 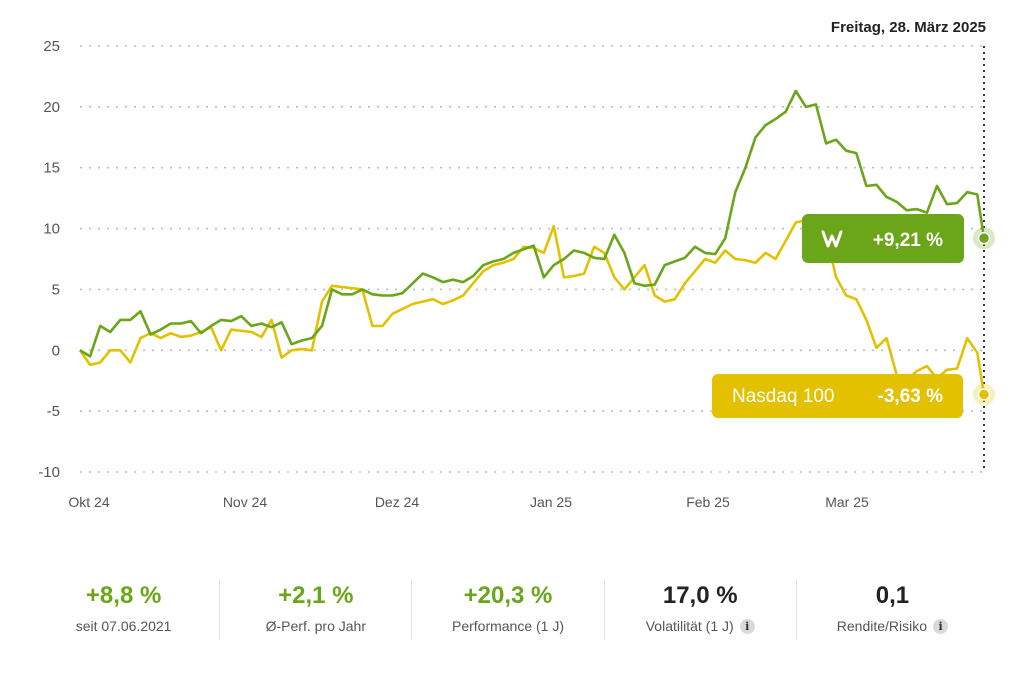 I want to click on series-end-markers, so click(x=984, y=316).